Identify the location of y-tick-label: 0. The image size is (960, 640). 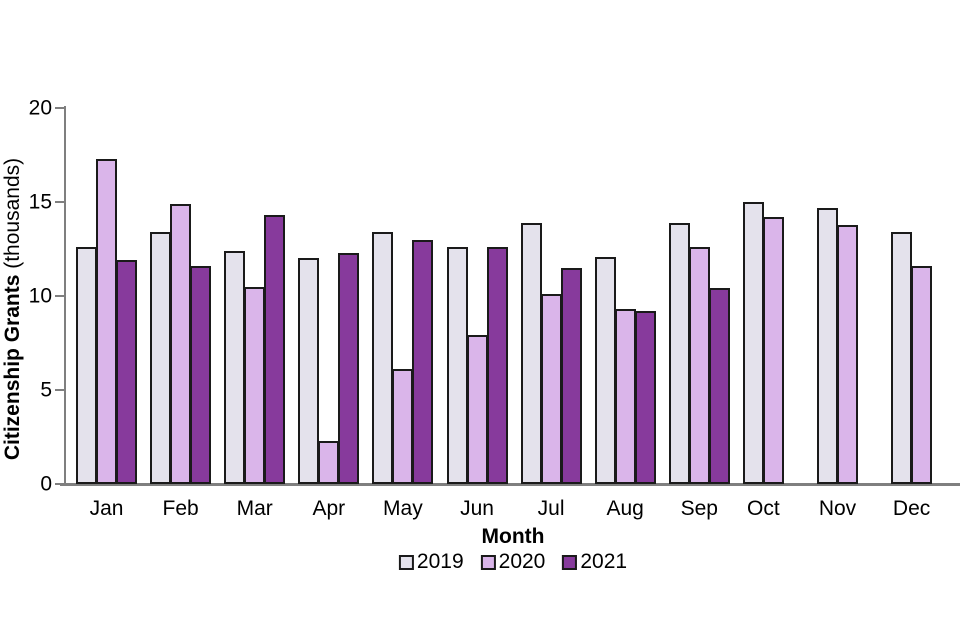
(46, 484).